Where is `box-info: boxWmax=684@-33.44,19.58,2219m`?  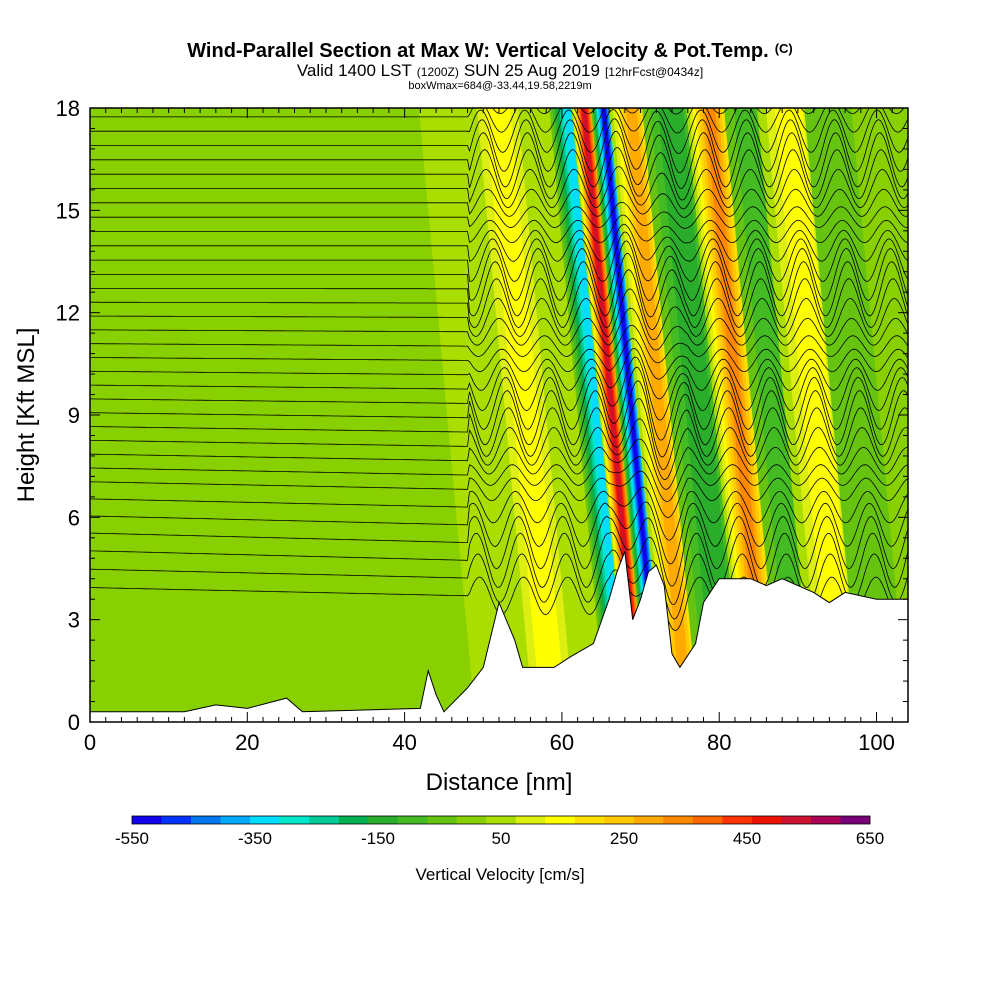
box-info: boxWmax=684@-33.44,19.58,2219m is located at coordinates (499, 86).